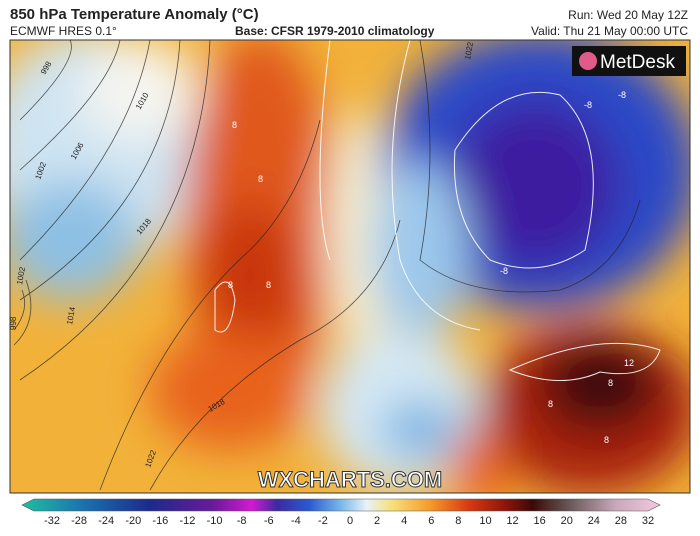 The image size is (700, 536). I want to click on isobar-label: 1014, so click(71, 316).